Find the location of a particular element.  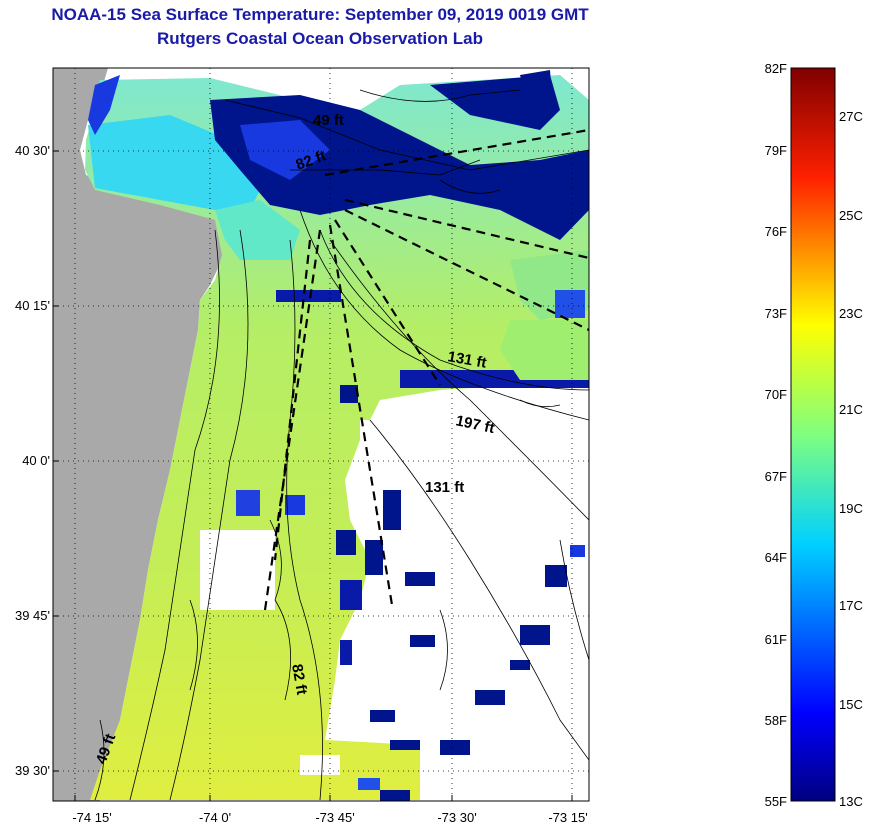

colorbar-f-label: 76F is located at coordinates (776, 231).